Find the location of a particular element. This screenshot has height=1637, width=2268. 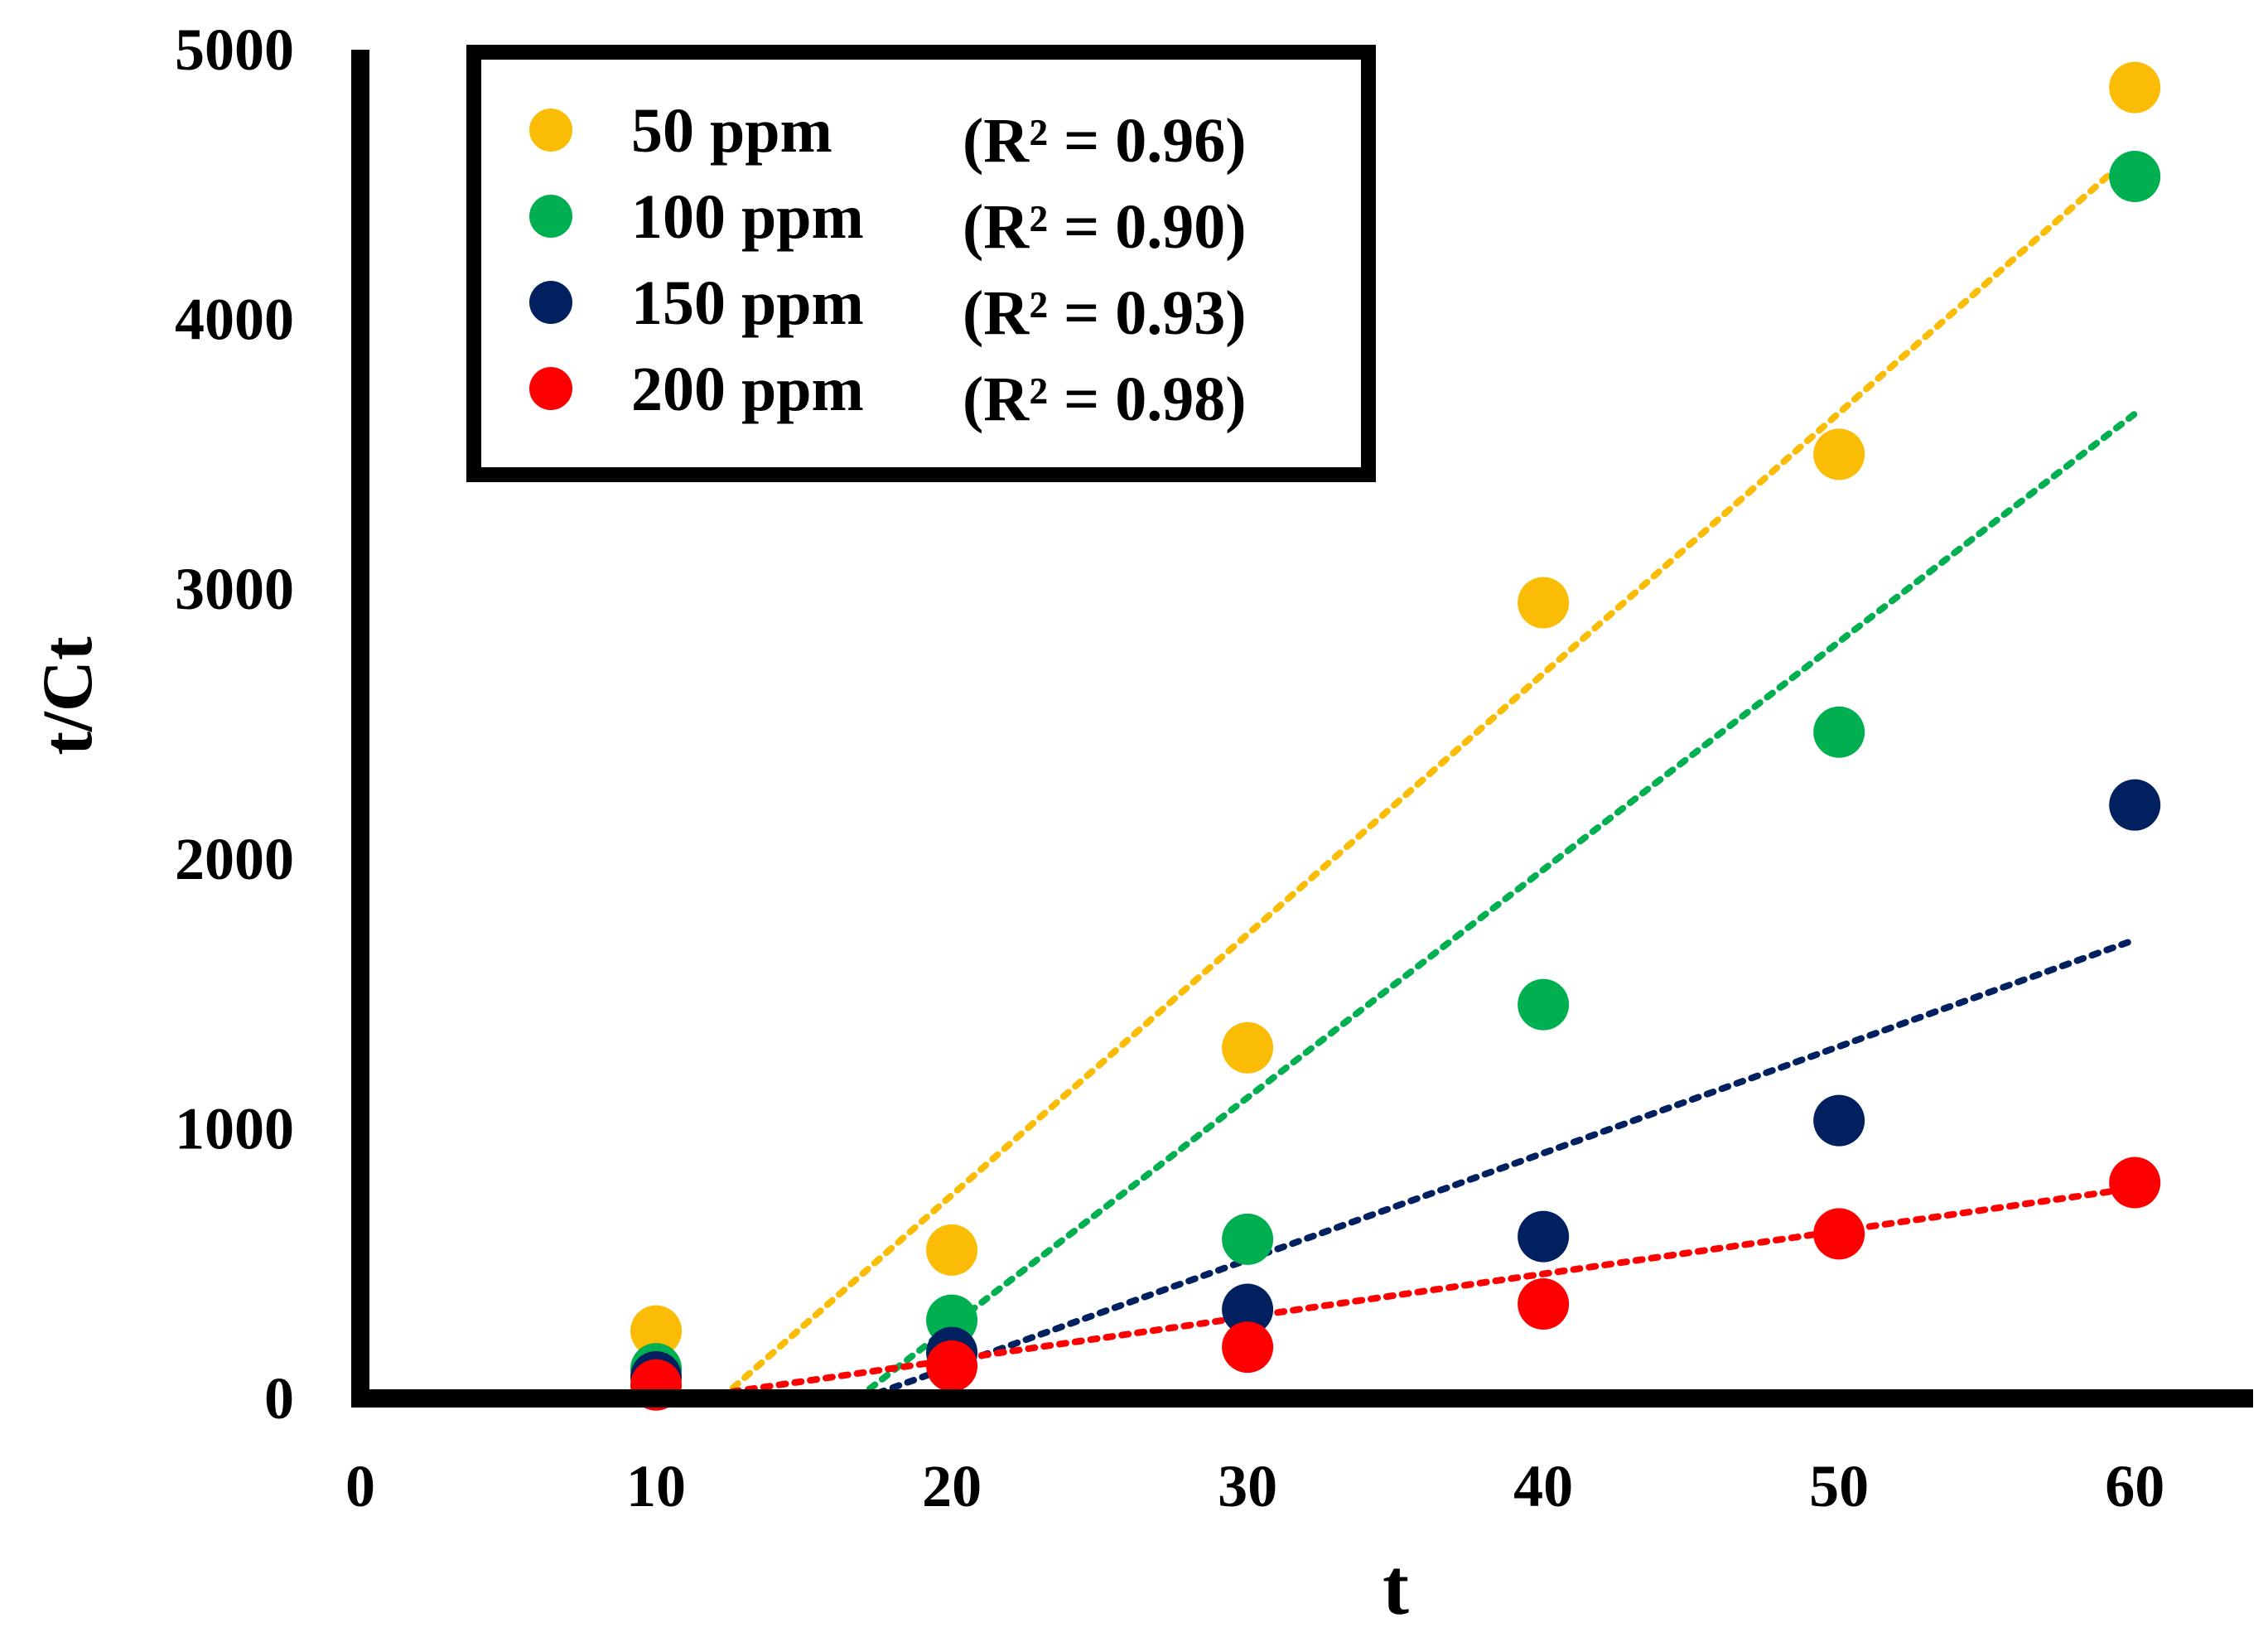

legend-box is located at coordinates (921, 263).